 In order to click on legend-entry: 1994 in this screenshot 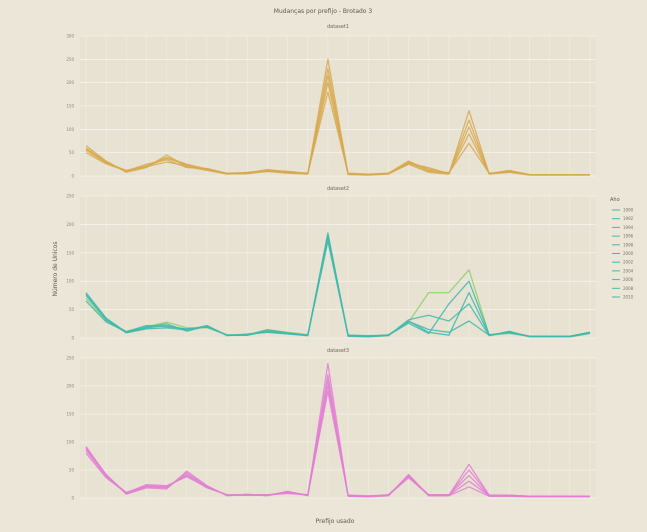, I will do `click(628, 227)`.